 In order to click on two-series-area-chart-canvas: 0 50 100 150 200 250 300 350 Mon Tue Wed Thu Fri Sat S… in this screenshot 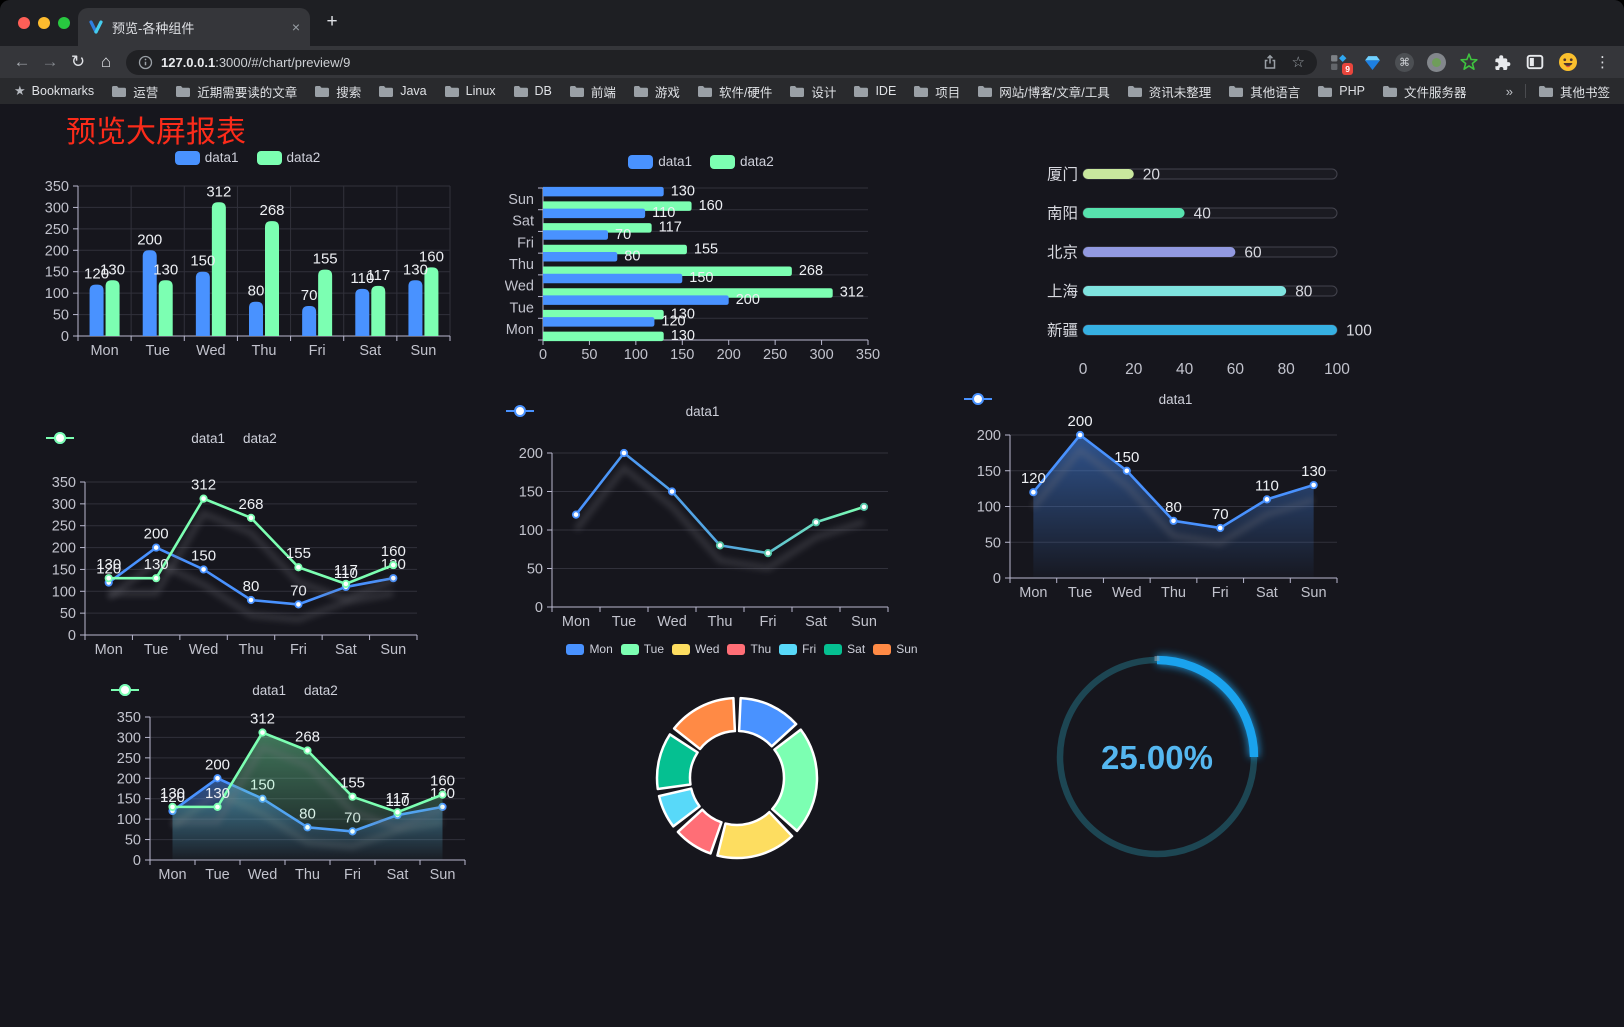, I will do `click(291, 796)`.